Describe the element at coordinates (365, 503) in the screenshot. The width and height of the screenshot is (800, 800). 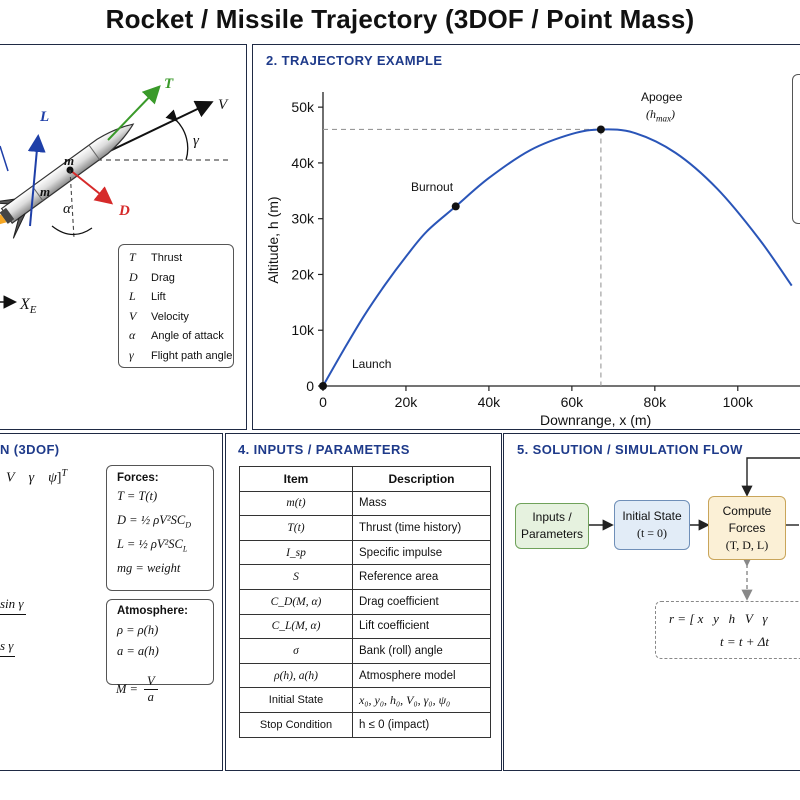
I see `table-row: m(t) Mass` at that location.